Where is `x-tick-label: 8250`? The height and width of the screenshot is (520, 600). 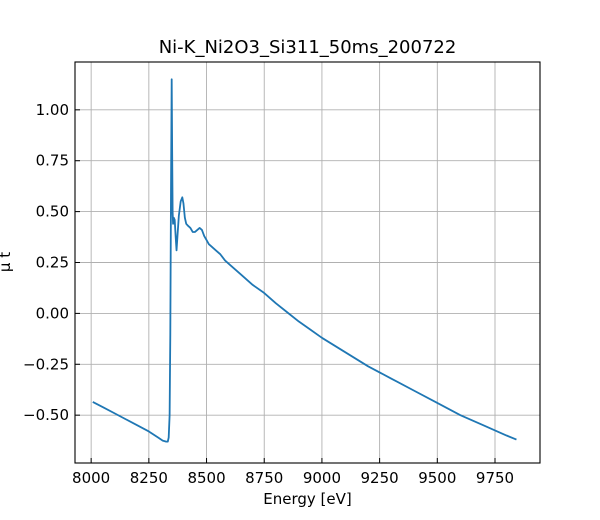
x-tick-label: 8250 is located at coordinates (149, 478).